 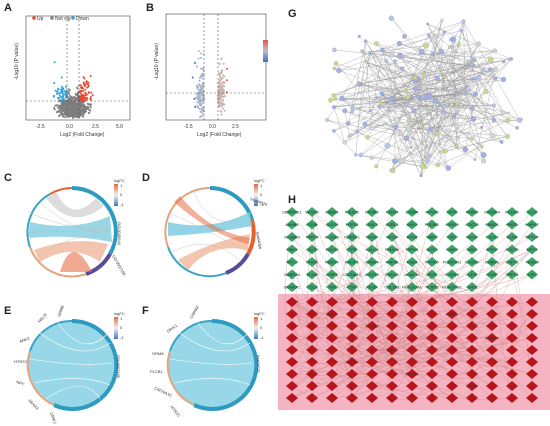 What do you see at coordinates (472, 386) in the screenshot?
I see `red-node-label: GRM8` at bounding box center [472, 386].